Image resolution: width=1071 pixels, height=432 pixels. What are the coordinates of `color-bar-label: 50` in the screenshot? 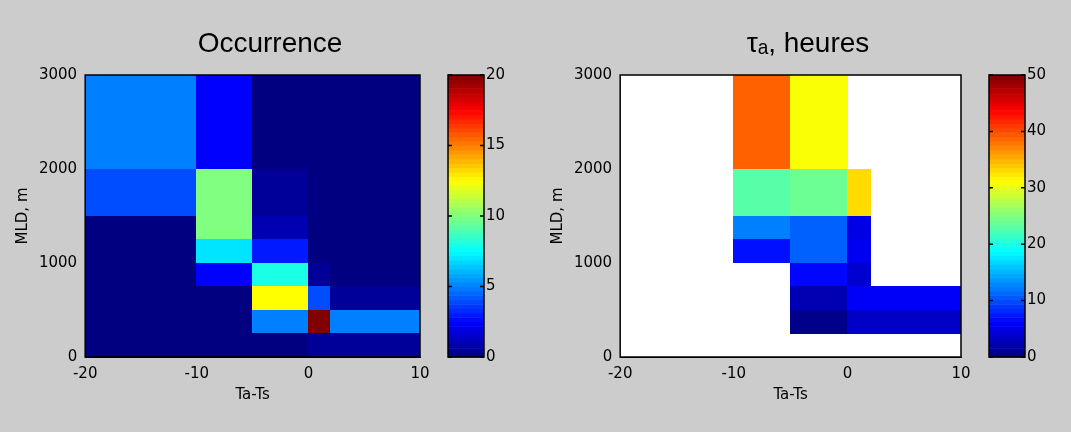 It's located at (1037, 73).